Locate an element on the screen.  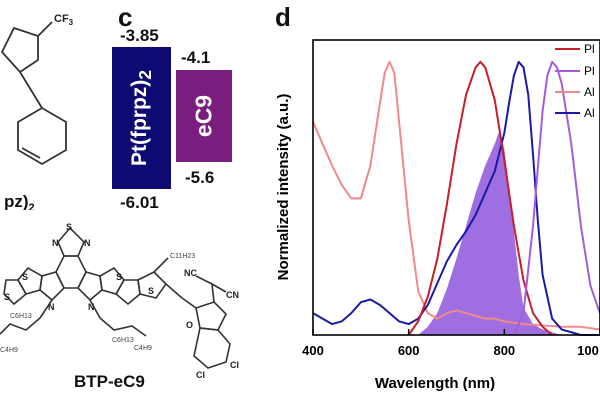
pt-lumo-value: -3.85 is located at coordinates (139, 35).